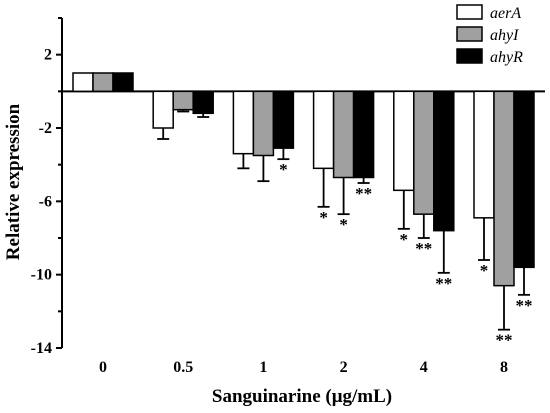 Image resolution: width=550 pixels, height=413 pixels. What do you see at coordinates (13, 181) in the screenshot?
I see `y-axis-title: Relative expression` at bounding box center [13, 181].